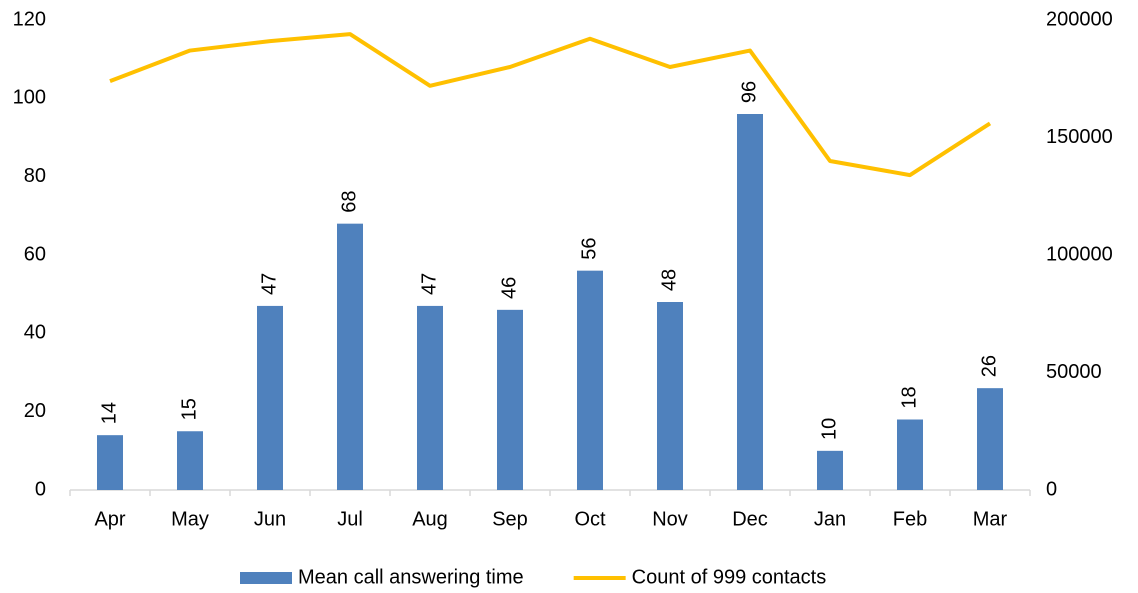 Image resolution: width=1138 pixels, height=593 pixels. What do you see at coordinates (430, 519) in the screenshot?
I see `x-tick-label: Aug` at bounding box center [430, 519].